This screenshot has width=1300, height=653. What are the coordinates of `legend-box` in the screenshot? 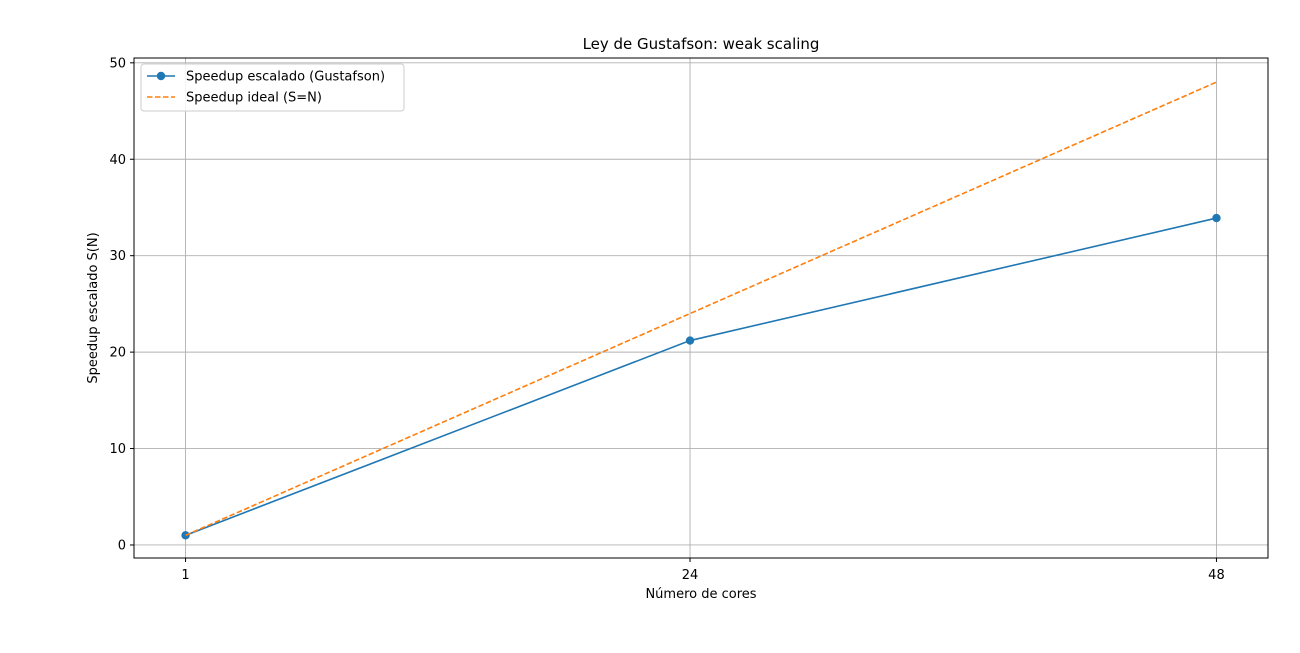 It's located at (272, 87).